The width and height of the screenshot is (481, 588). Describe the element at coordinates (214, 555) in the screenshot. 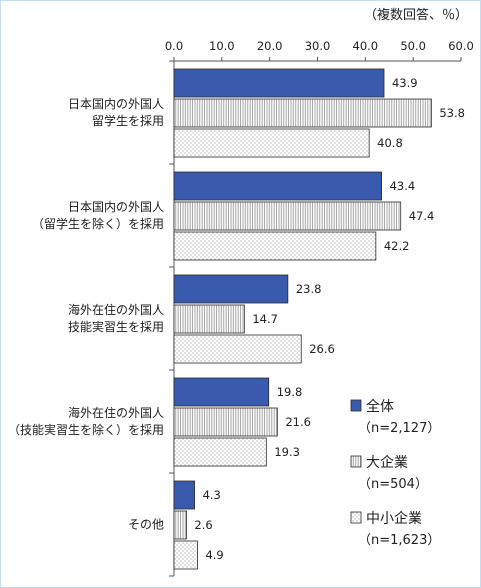

I see `data-label: 4.9` at that location.